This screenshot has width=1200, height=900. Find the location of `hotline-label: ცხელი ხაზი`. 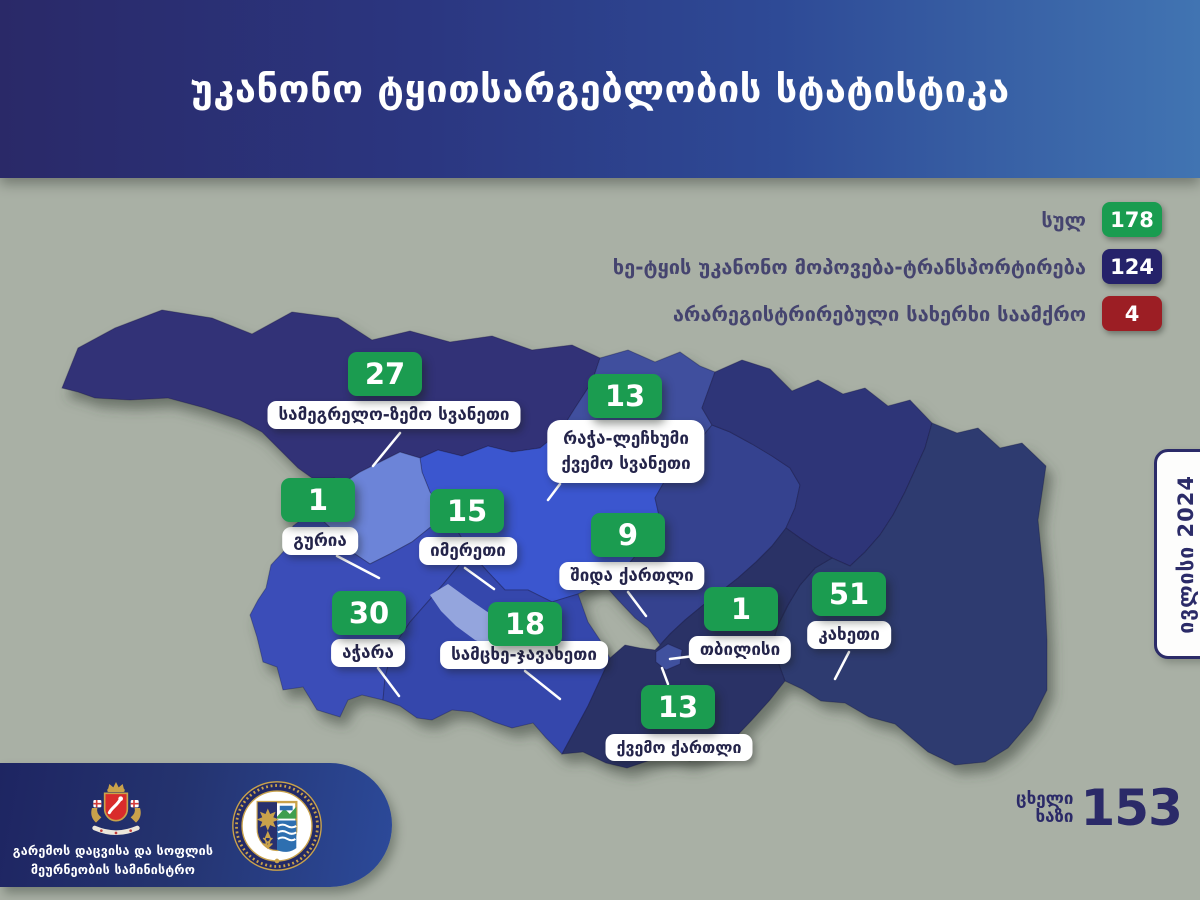

hotline-label: ცხელი ხაზი is located at coordinates (1045, 807).